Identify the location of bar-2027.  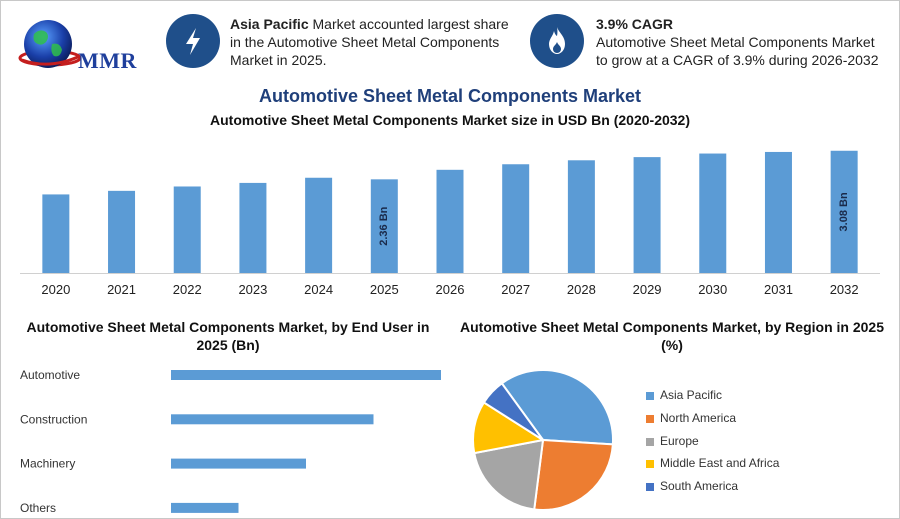
(516, 218).